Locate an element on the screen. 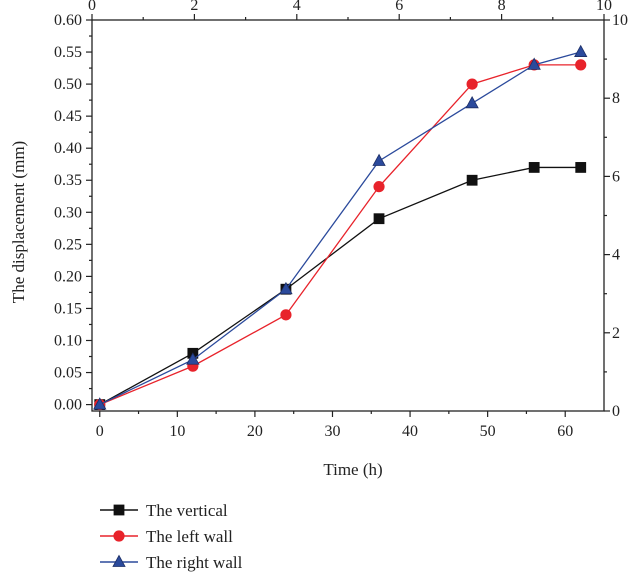 Image resolution: width=629 pixels, height=578 pixels. x-tick-label: 60 is located at coordinates (565, 431).